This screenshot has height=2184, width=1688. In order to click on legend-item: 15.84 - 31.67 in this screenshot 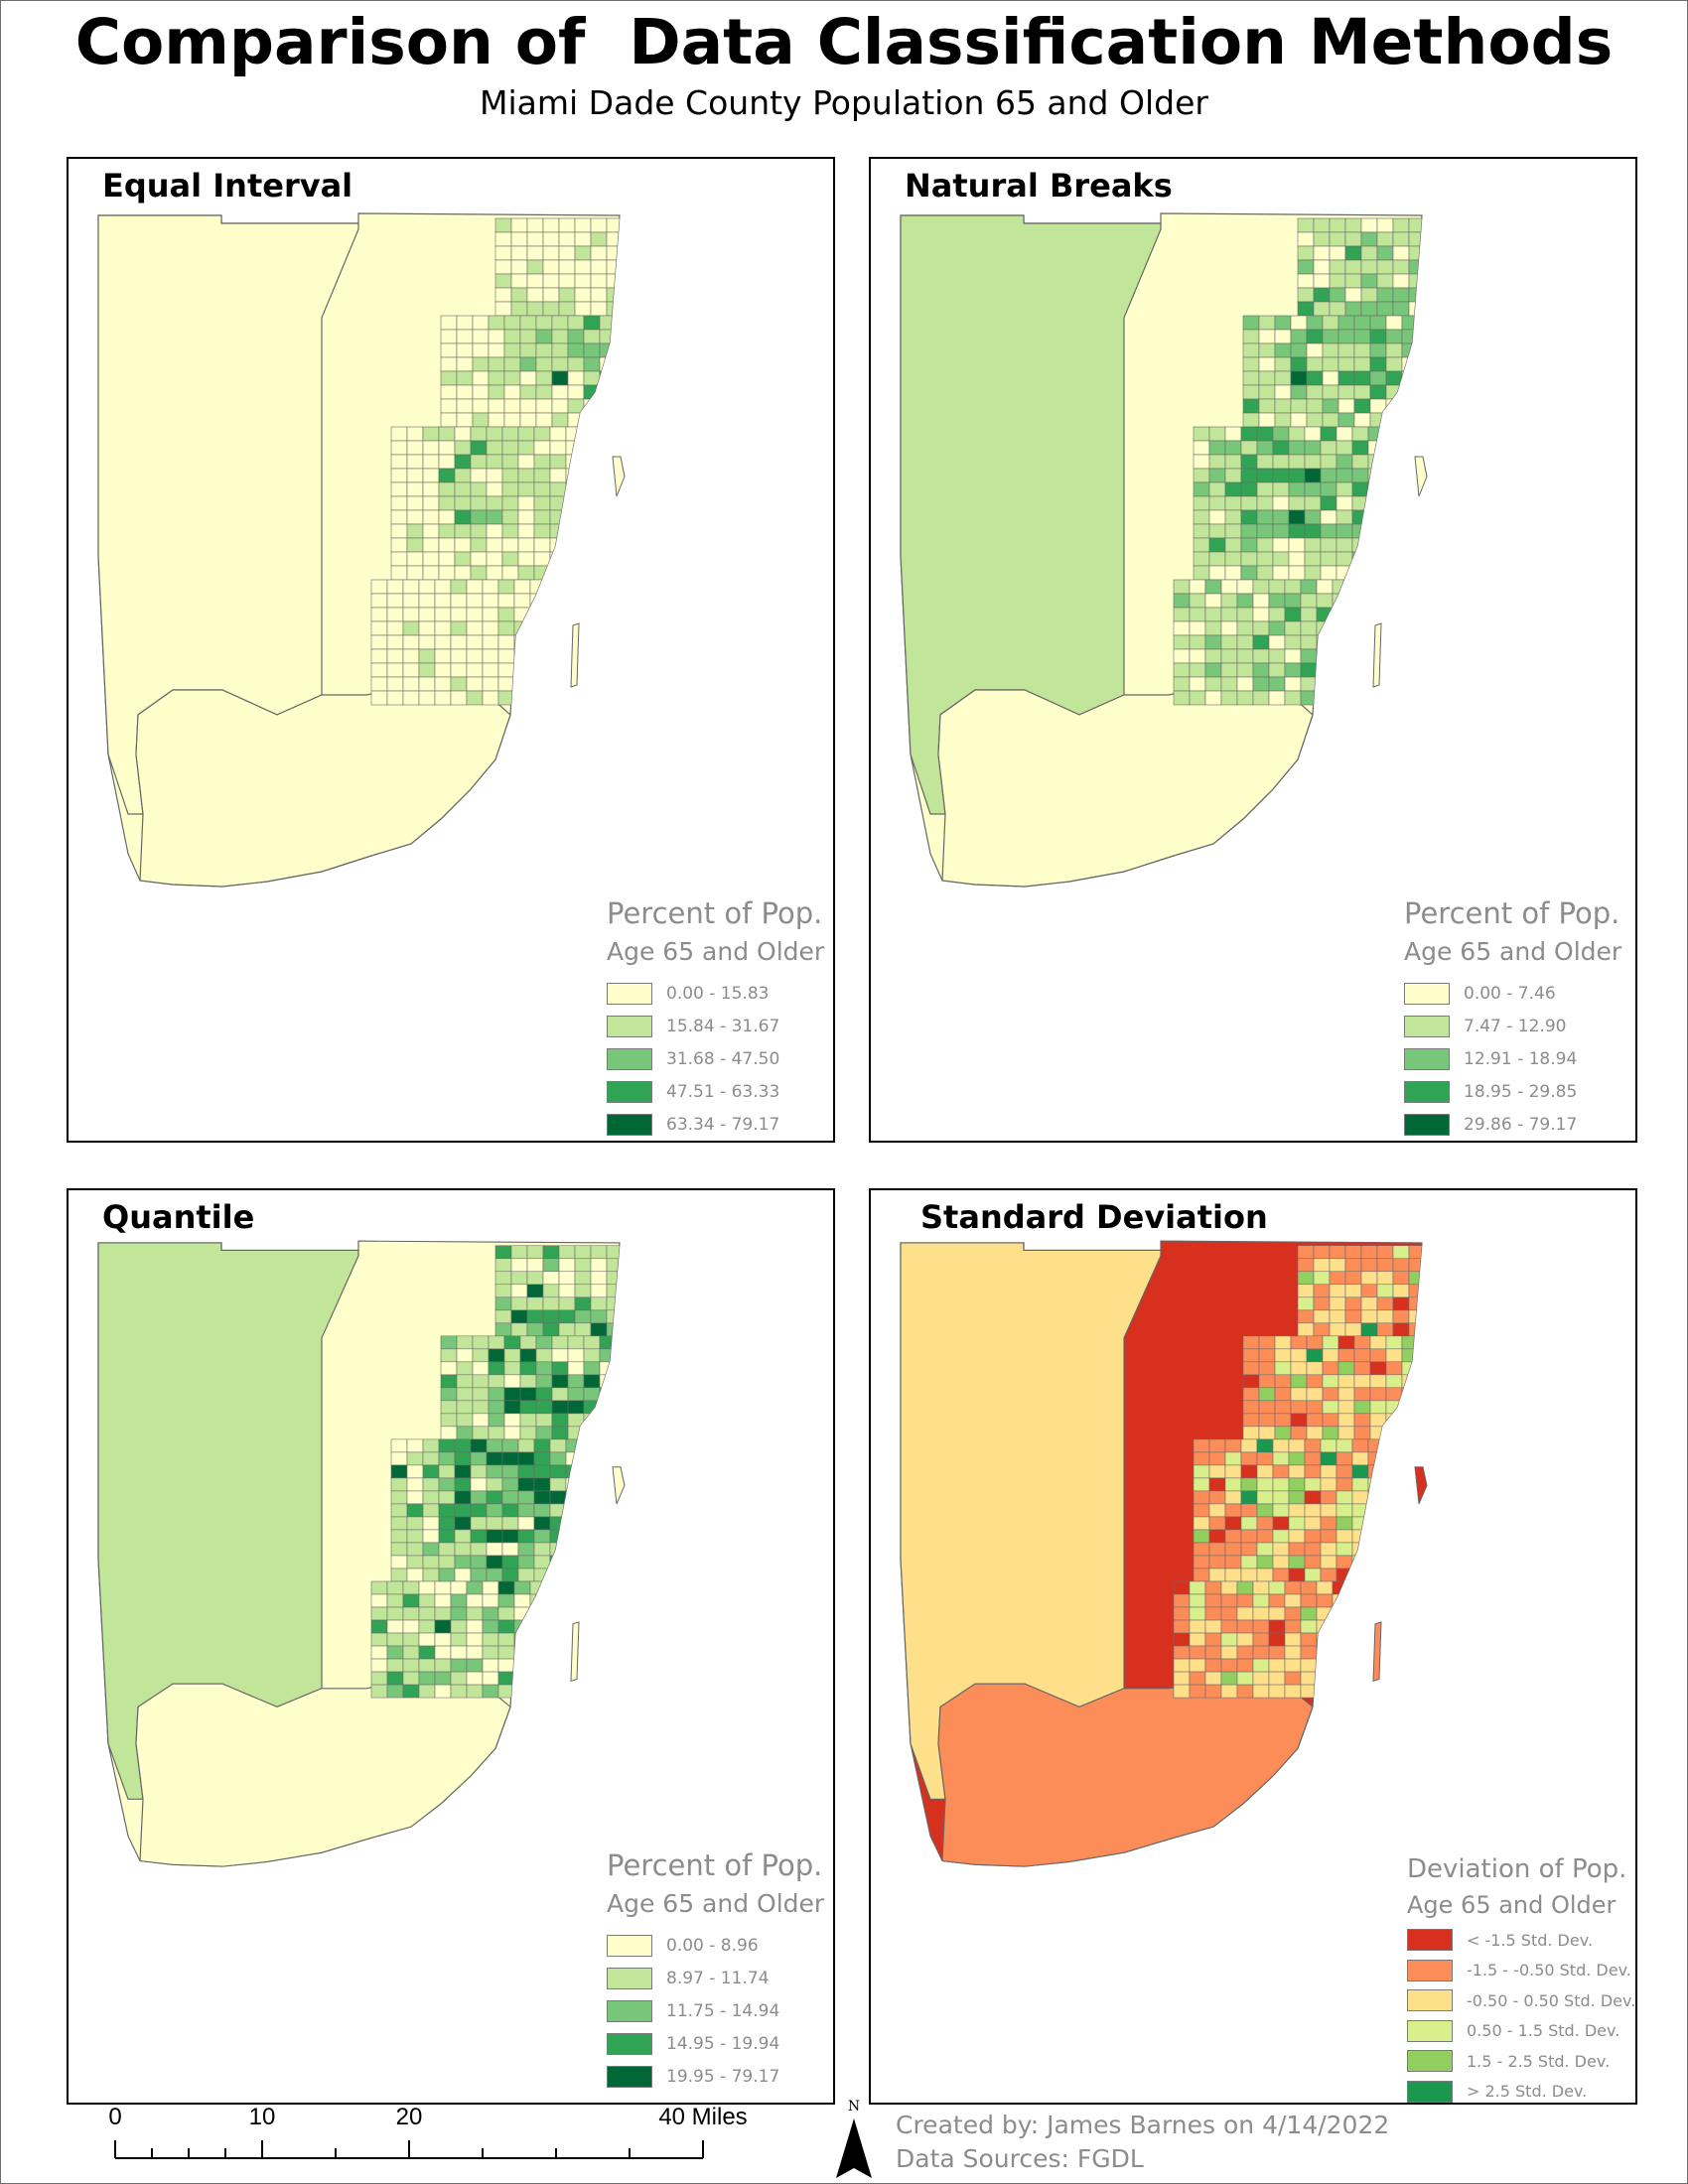, I will do `click(715, 1026)`.